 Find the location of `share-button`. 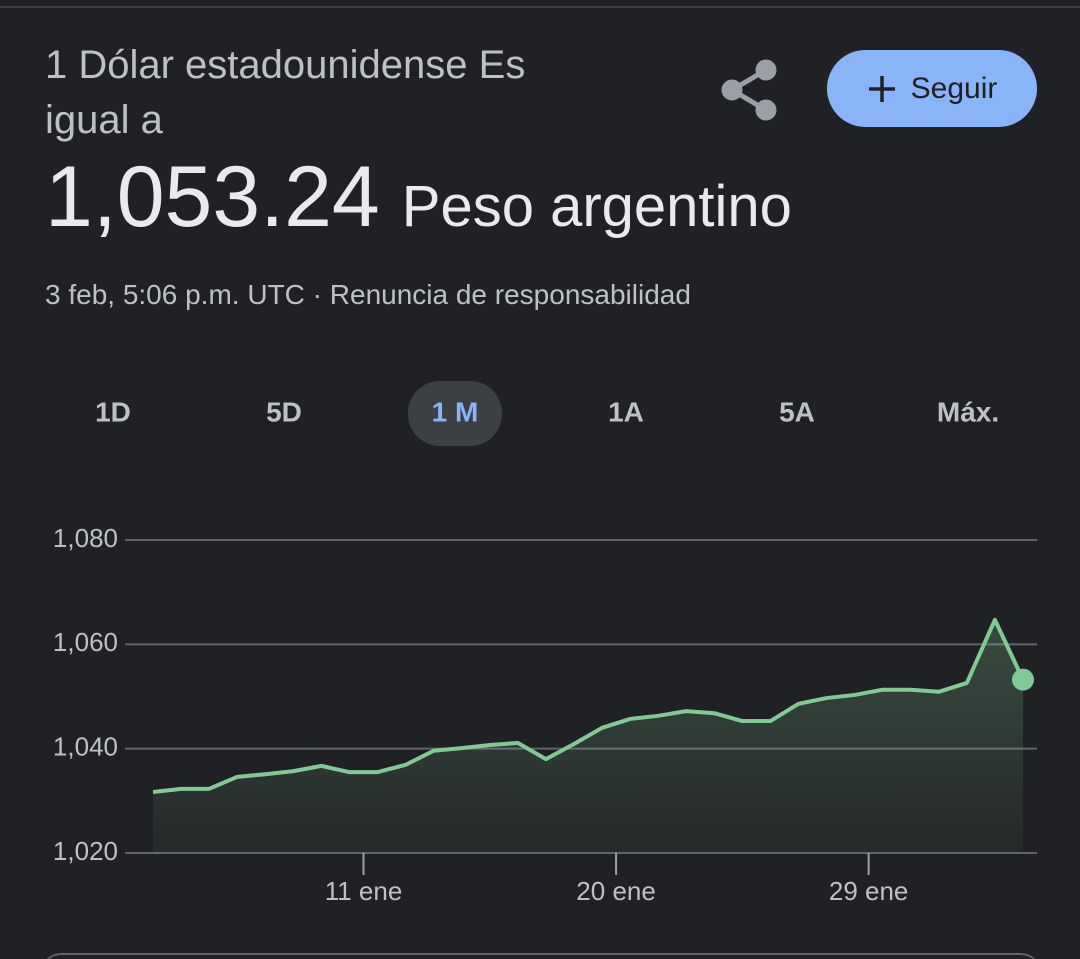

share-button is located at coordinates (750, 90).